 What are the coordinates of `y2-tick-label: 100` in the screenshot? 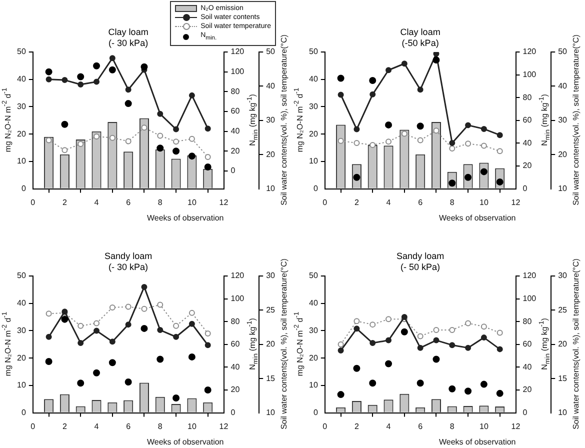 It's located at (237, 299).